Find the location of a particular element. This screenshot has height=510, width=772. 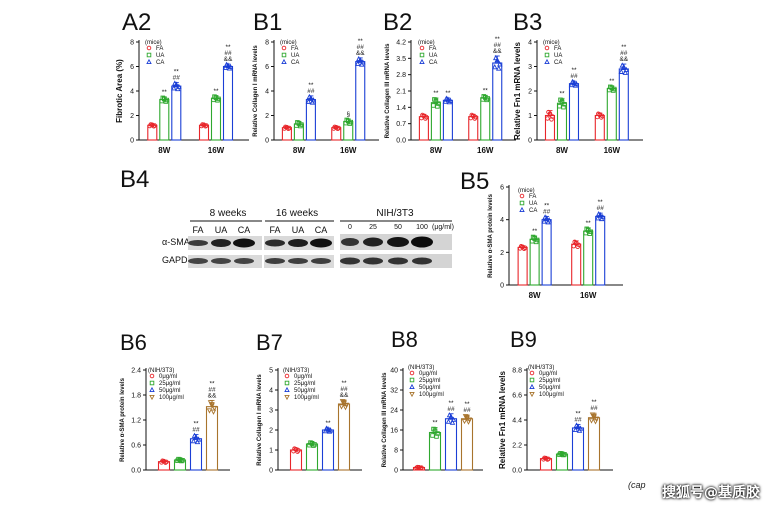

y-tick-label: 0.7 is located at coordinates (401, 124).